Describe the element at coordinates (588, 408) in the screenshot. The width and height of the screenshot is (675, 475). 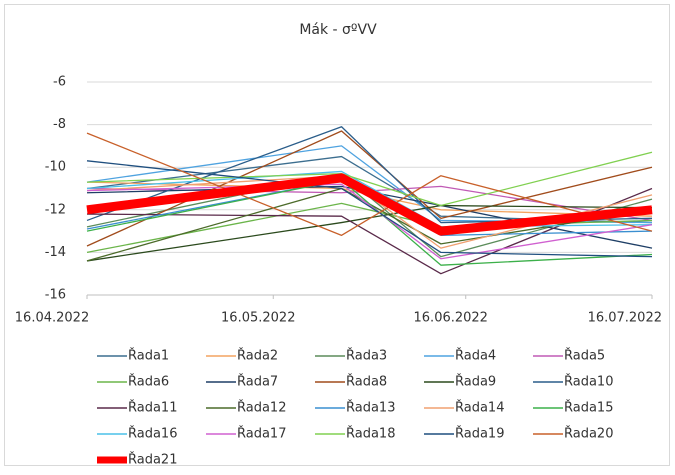
I see `legend-label: Řada15` at that location.